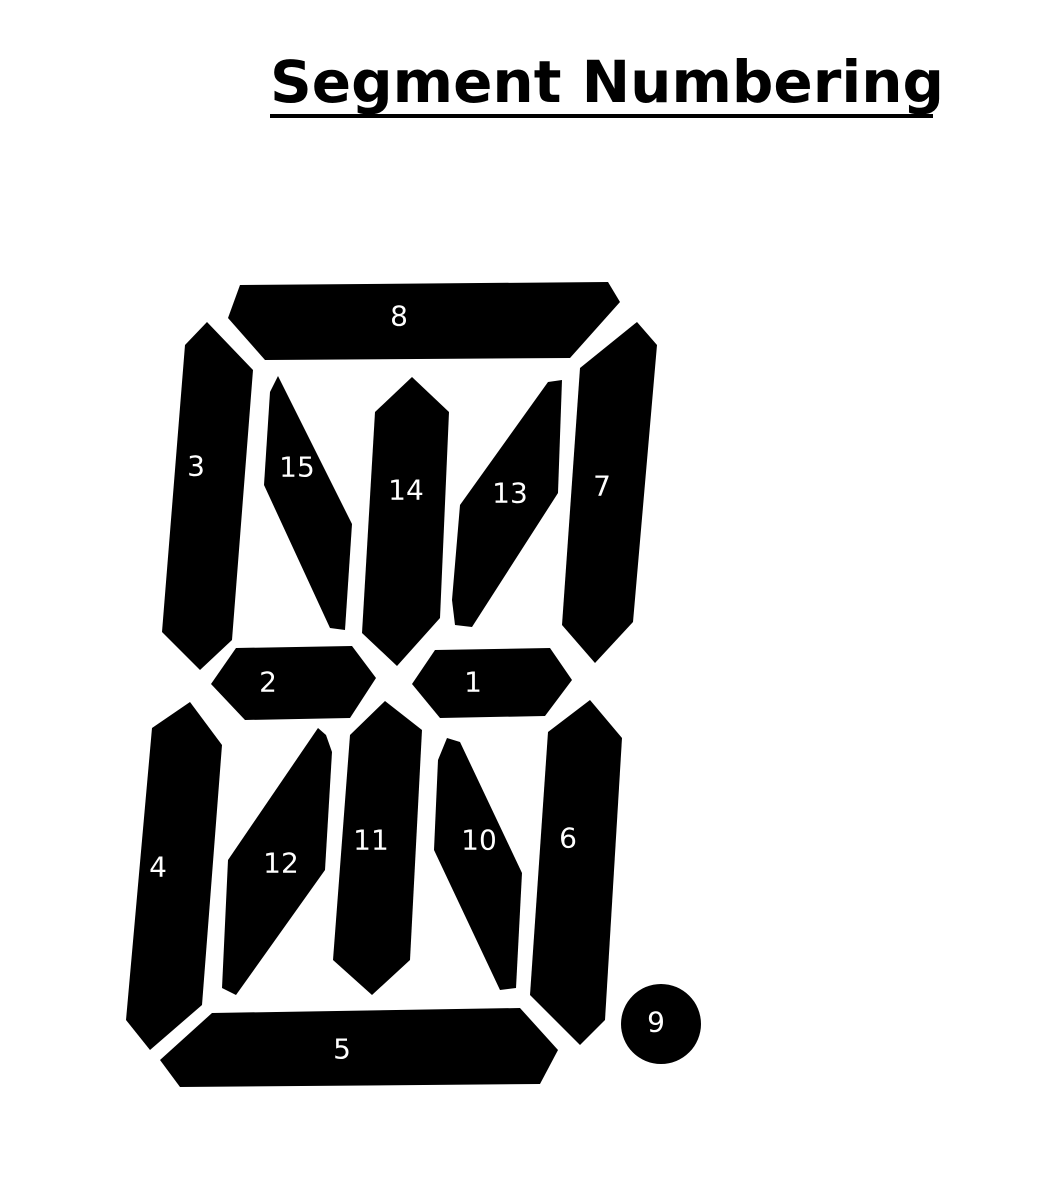 This screenshot has height=1197, width=1040. I want to click on segment-2: 2, so click(293, 683).